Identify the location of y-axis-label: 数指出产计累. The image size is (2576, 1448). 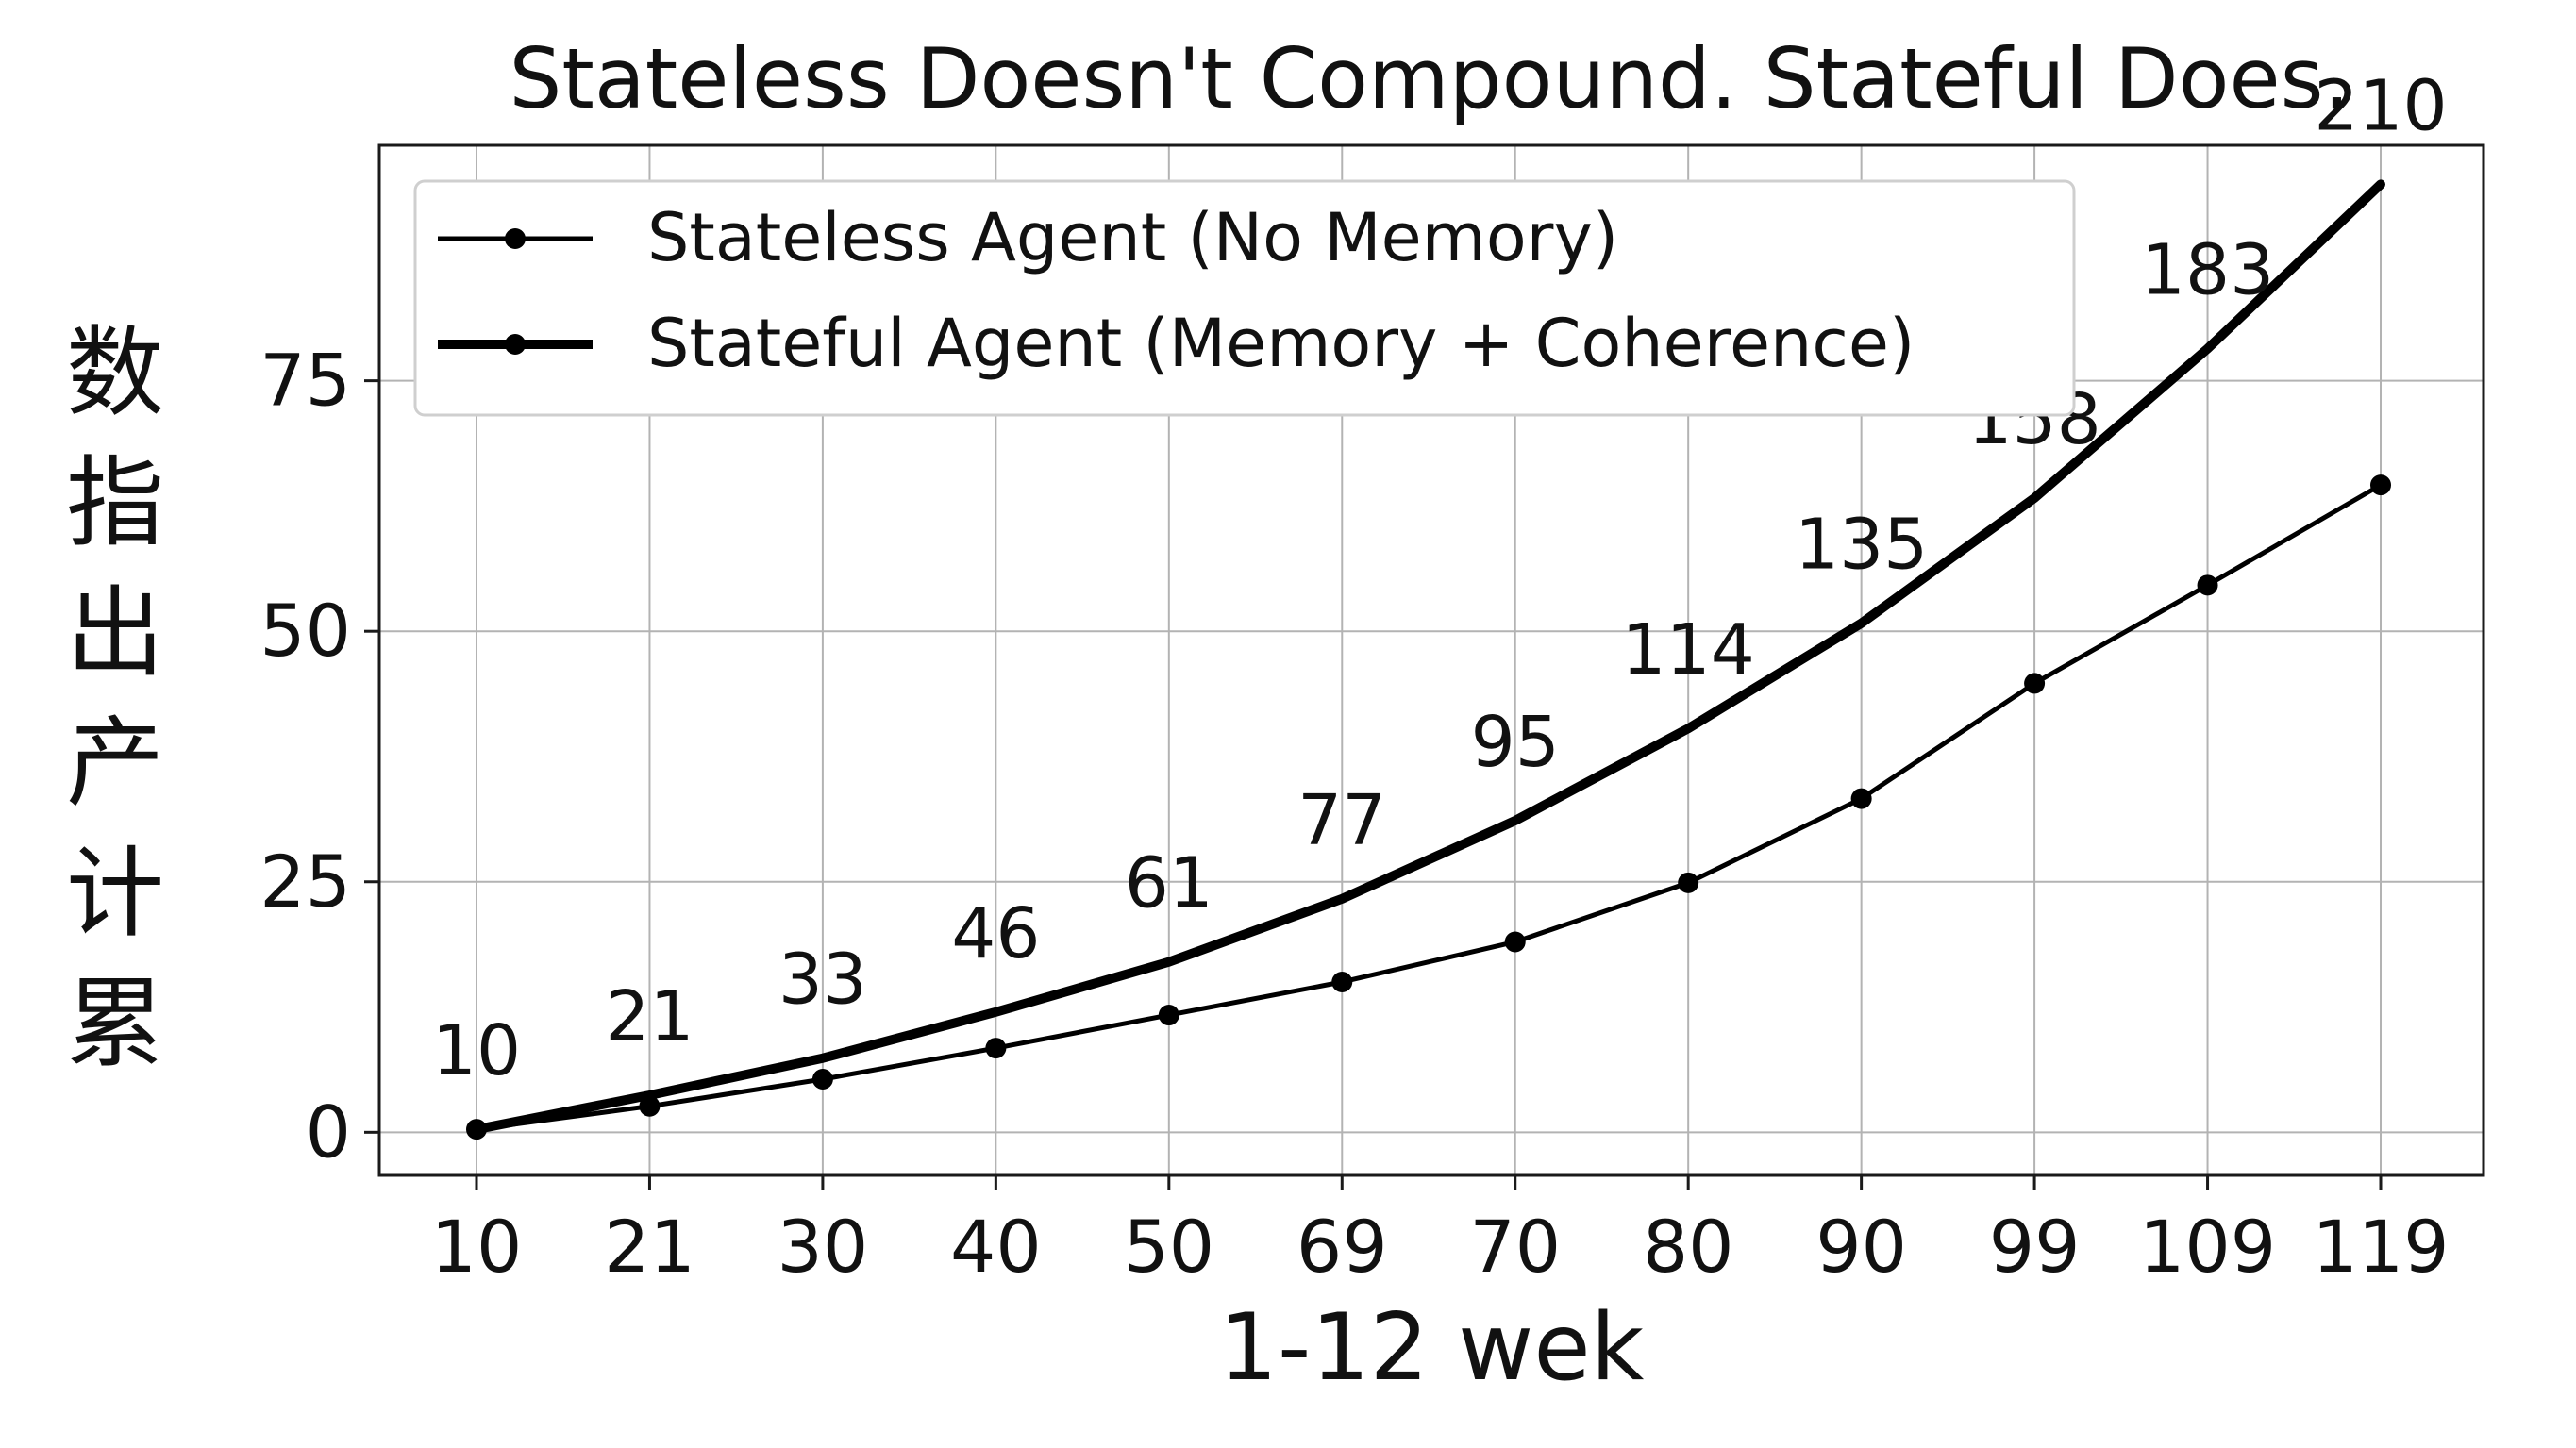
(115, 698).